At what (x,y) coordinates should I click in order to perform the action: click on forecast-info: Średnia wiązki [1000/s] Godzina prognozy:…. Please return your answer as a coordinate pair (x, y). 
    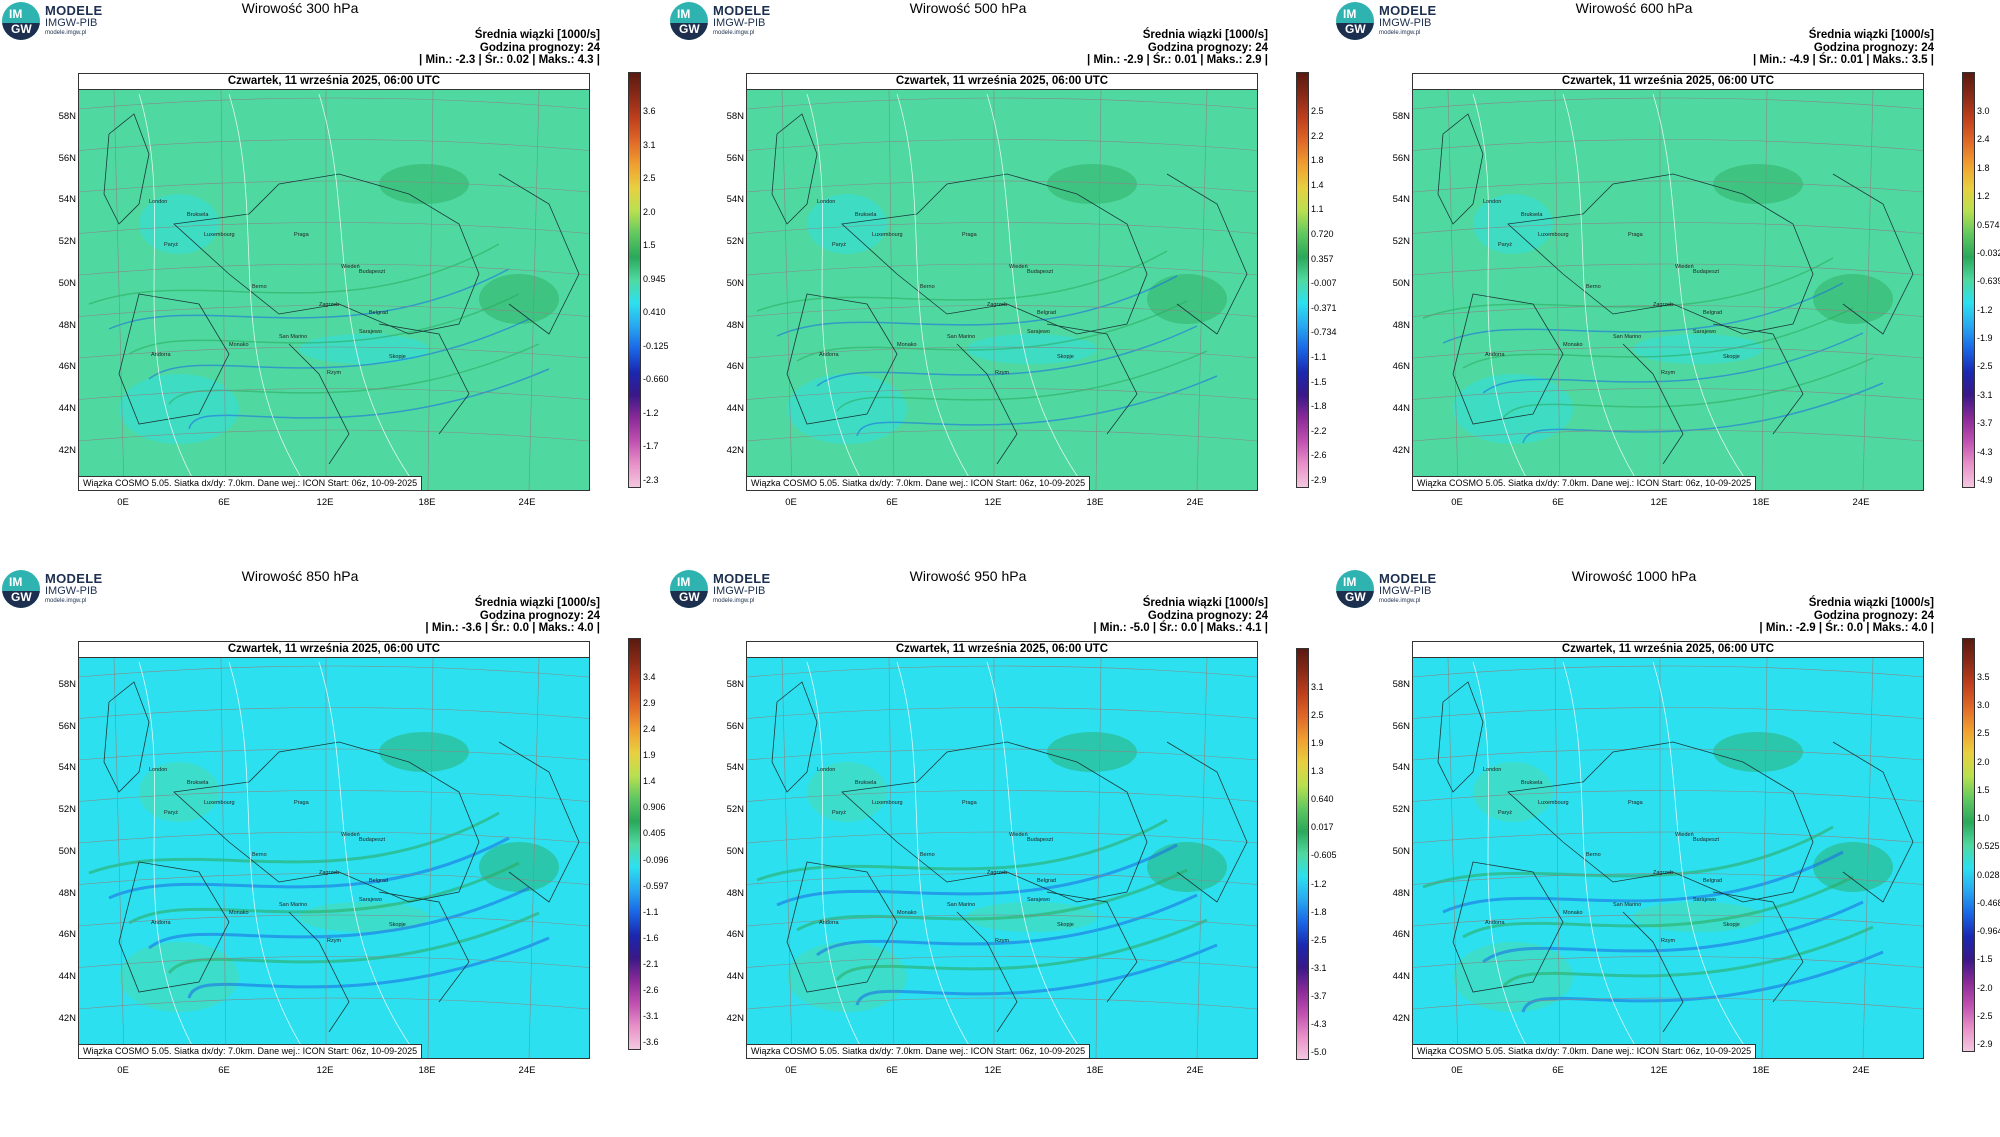
    Looking at the image, I should click on (1180, 616).